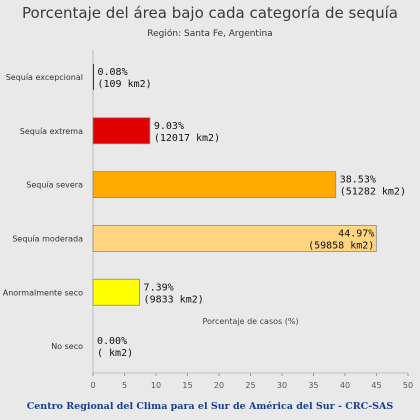  I want to click on category-label: Sequía moderada, so click(47, 238).